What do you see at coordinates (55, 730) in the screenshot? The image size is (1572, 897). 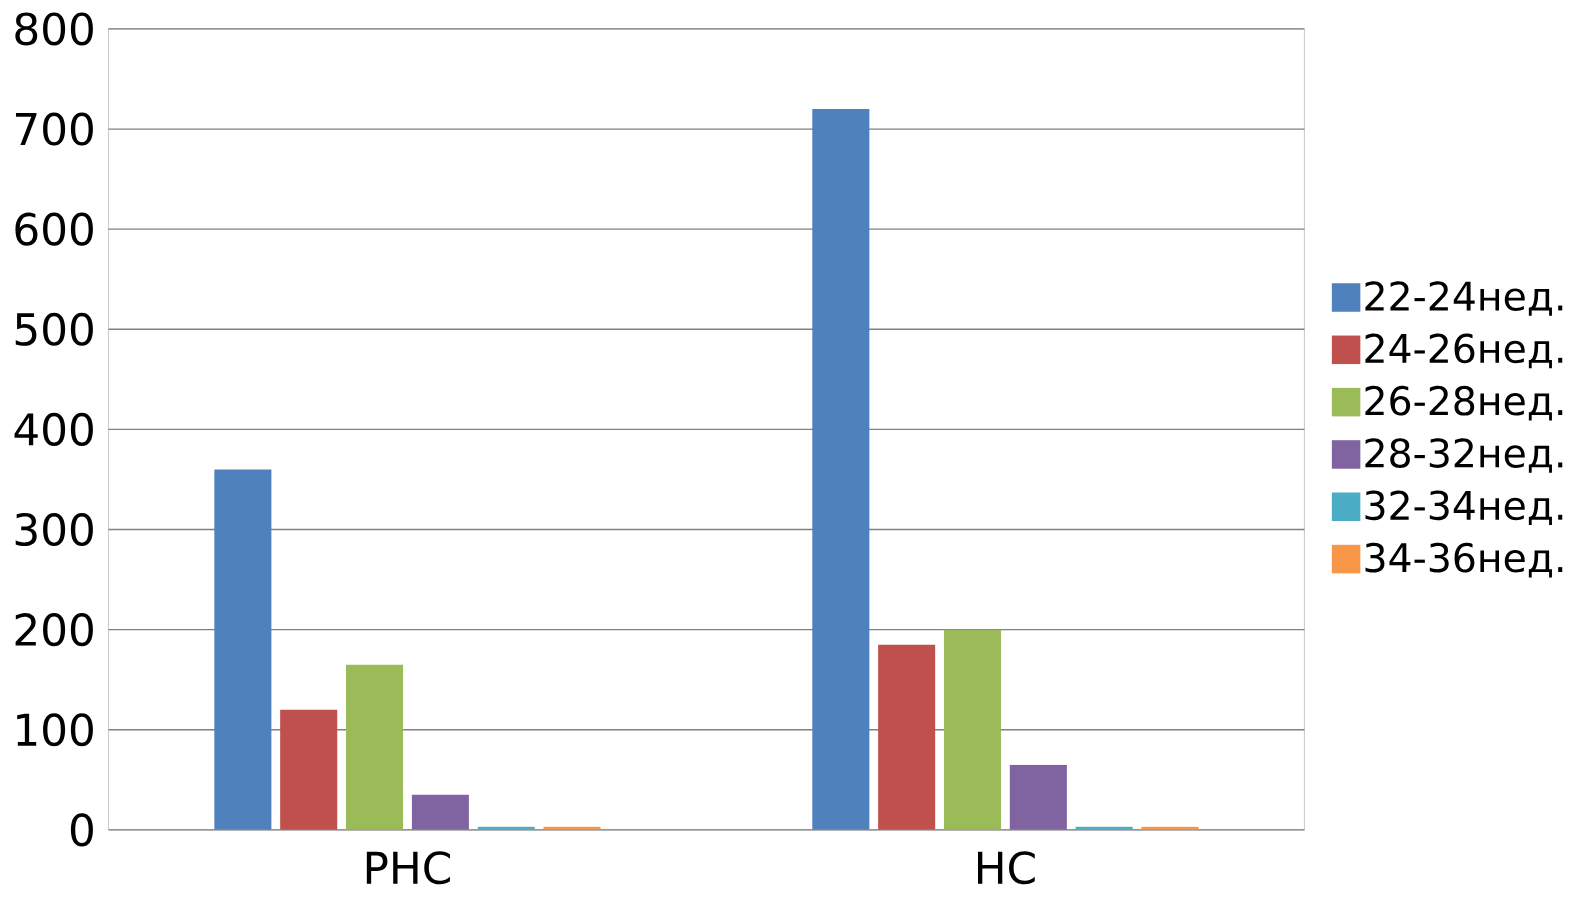 I see `y-tick-label: 100` at bounding box center [55, 730].